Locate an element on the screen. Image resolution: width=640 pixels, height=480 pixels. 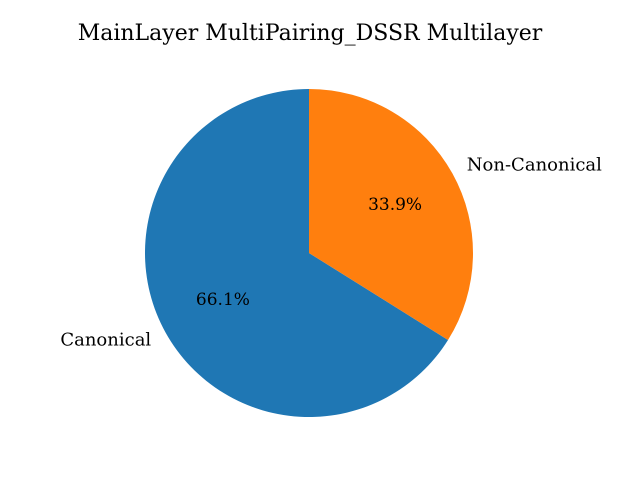
percent-label-canonical: 66.1% is located at coordinates (223, 300).